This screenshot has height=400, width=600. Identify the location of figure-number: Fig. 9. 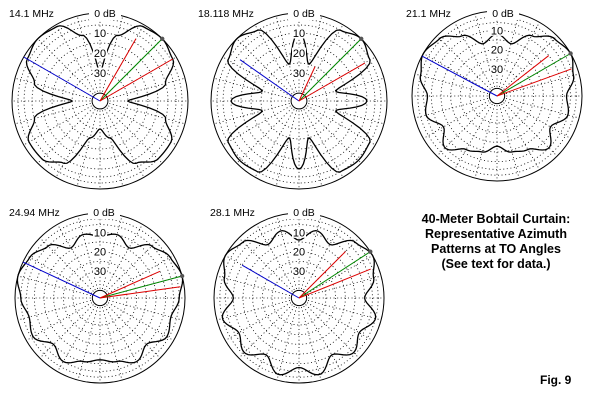
(556, 380).